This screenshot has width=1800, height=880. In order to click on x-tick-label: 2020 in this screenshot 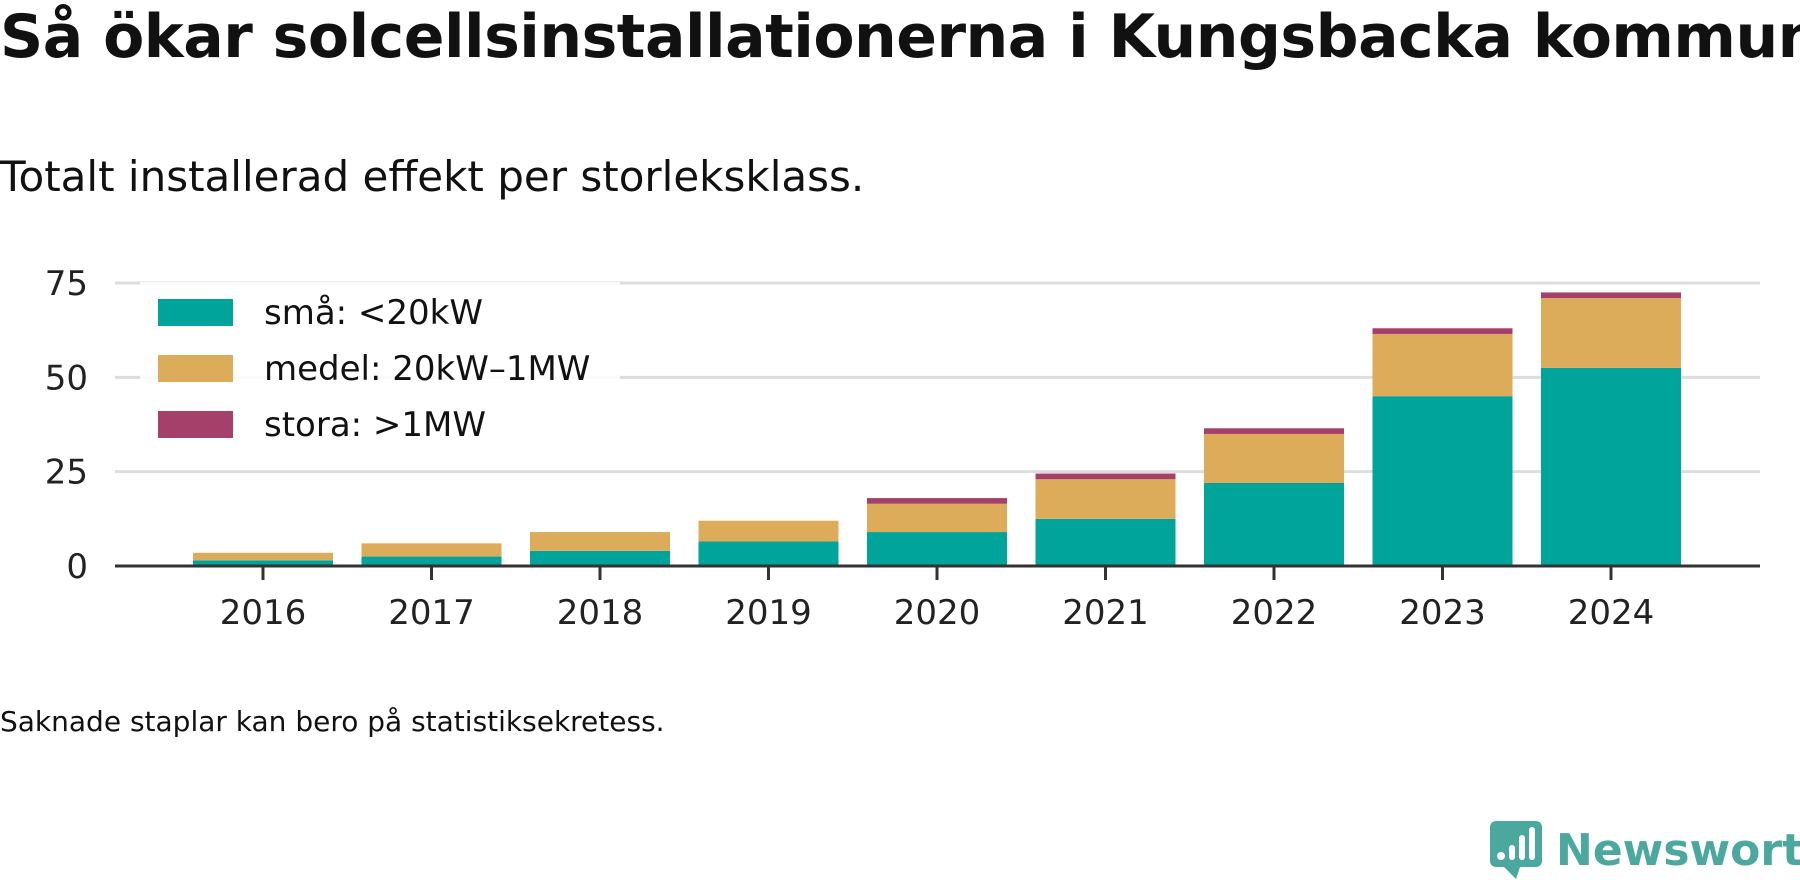, I will do `click(937, 613)`.